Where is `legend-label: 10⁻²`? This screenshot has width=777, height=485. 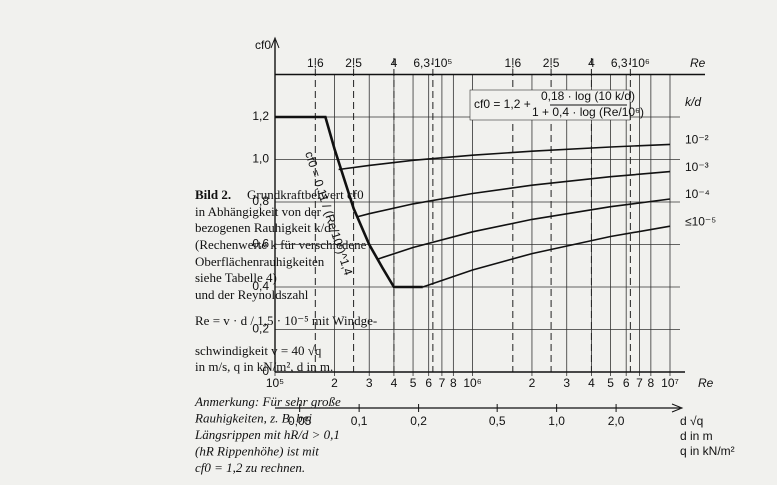
legend-label: 10⁻² is located at coordinates (697, 140).